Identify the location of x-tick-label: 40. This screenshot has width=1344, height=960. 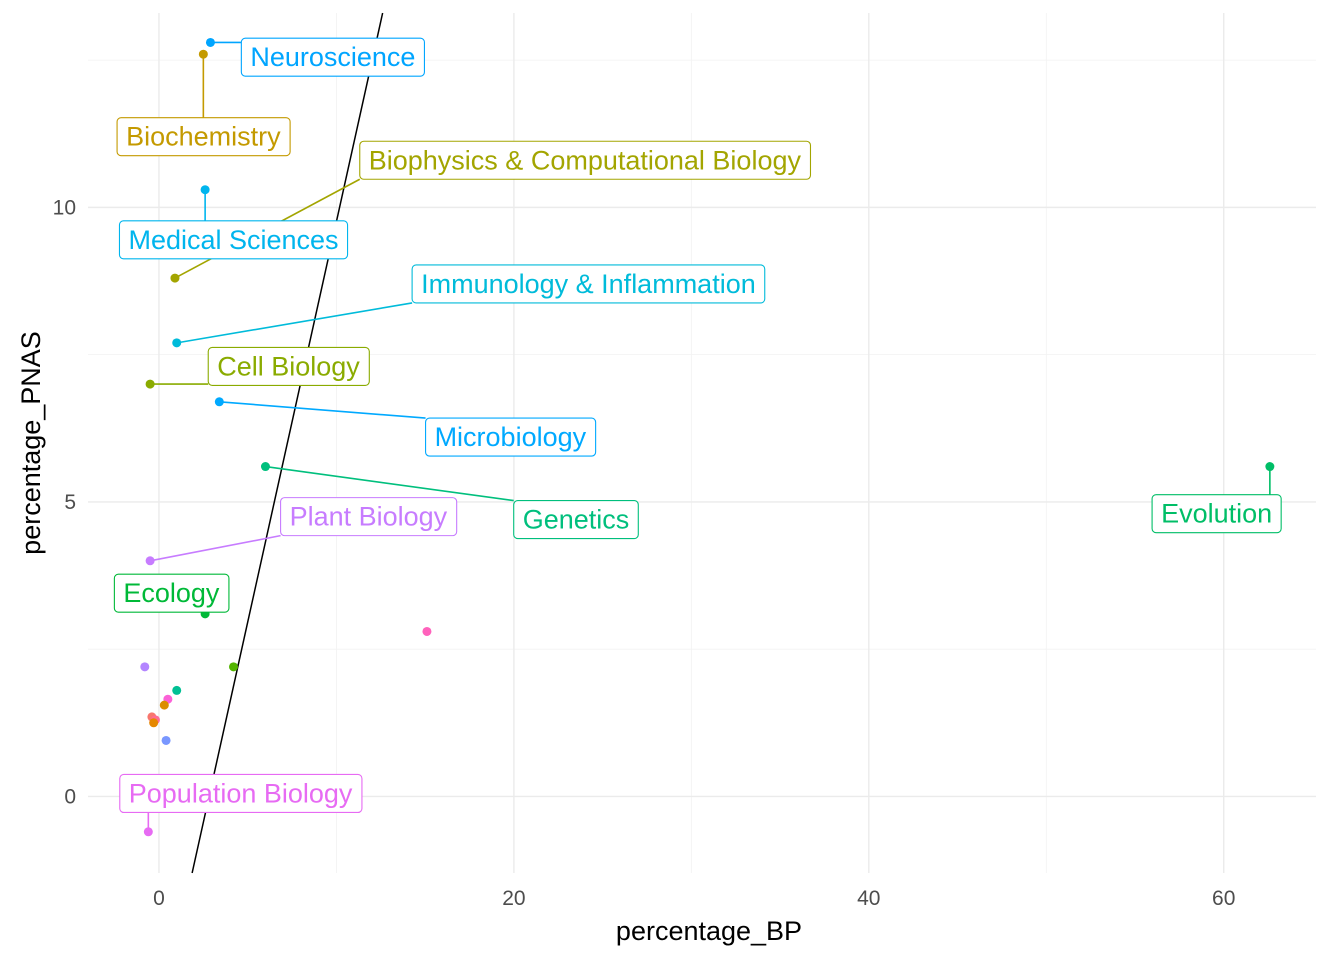
(868, 898).